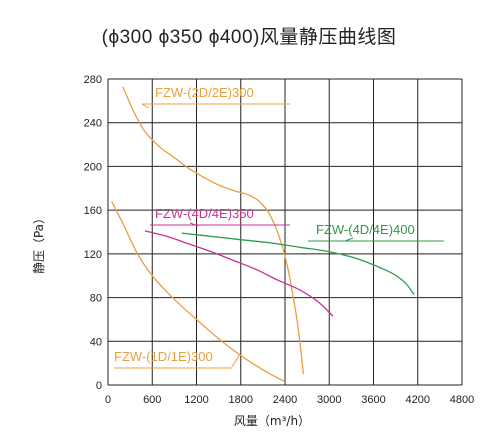  Describe the element at coordinates (241, 400) in the screenshot. I see `x-tick-label: 1800` at that location.